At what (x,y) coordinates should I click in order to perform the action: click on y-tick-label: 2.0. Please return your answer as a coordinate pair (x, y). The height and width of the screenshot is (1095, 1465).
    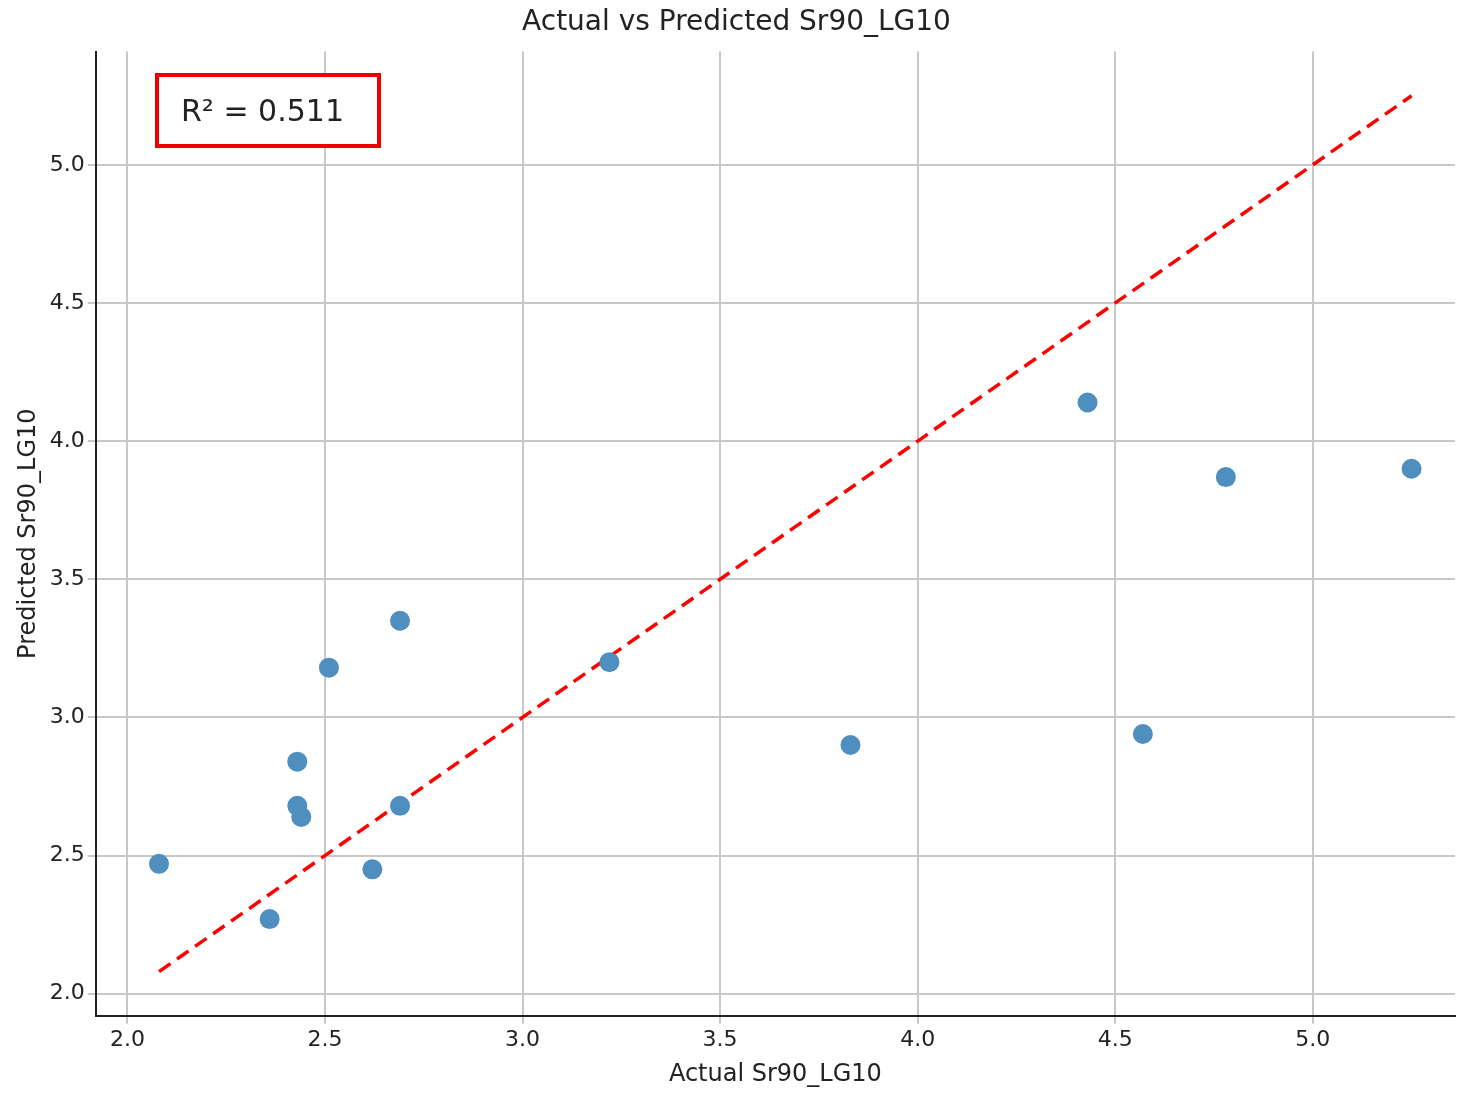
    Looking at the image, I should click on (67, 992).